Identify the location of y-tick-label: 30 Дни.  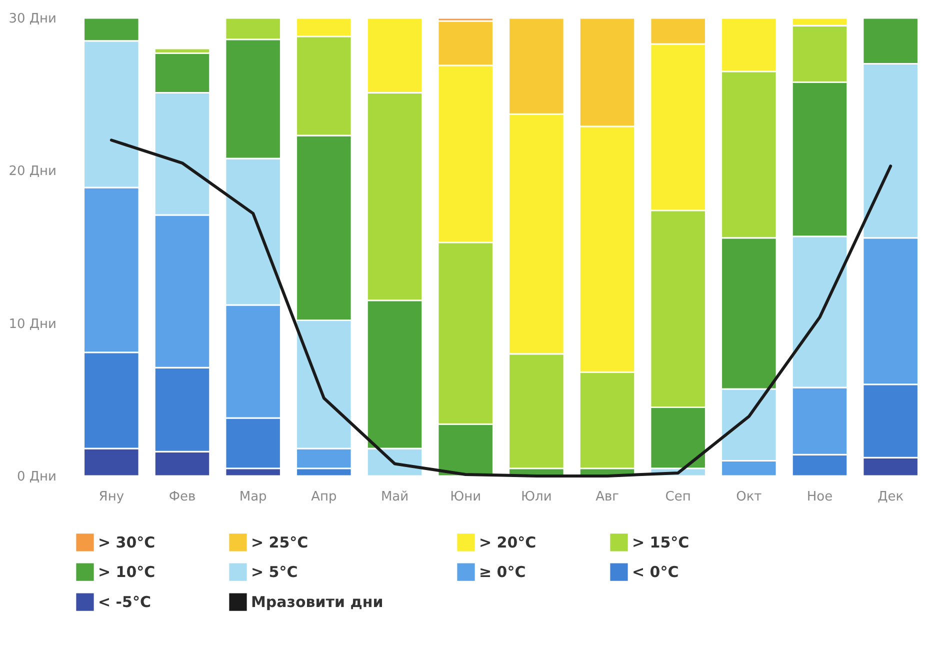
(32, 19).